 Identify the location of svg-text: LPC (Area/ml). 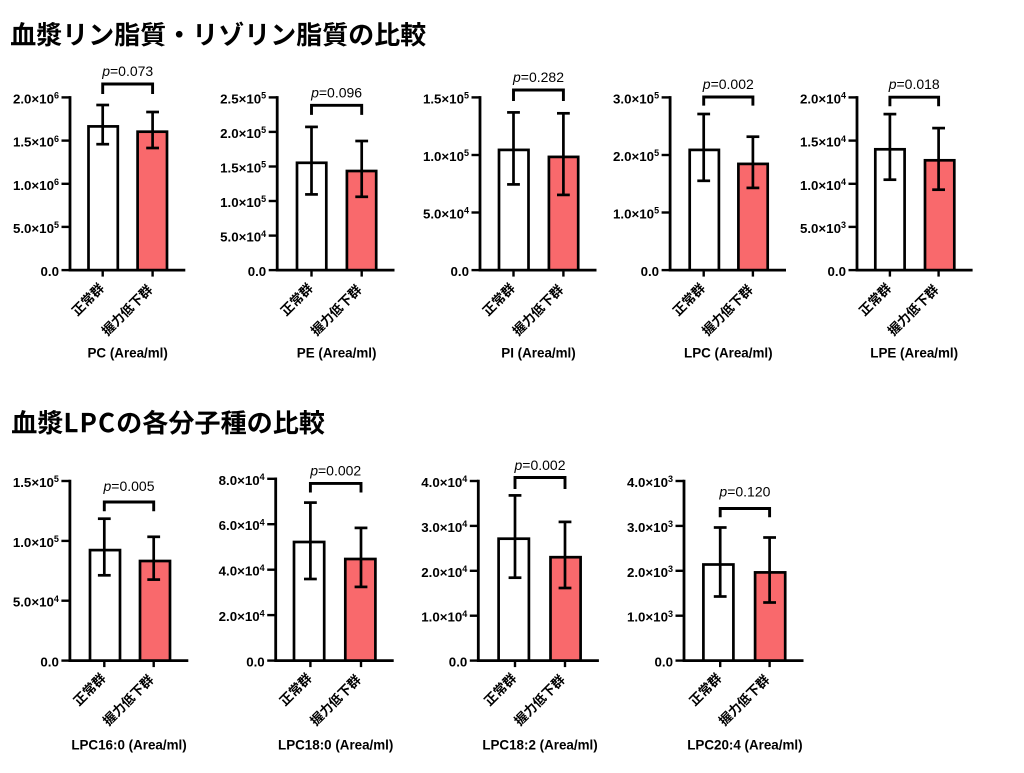
(728, 352).